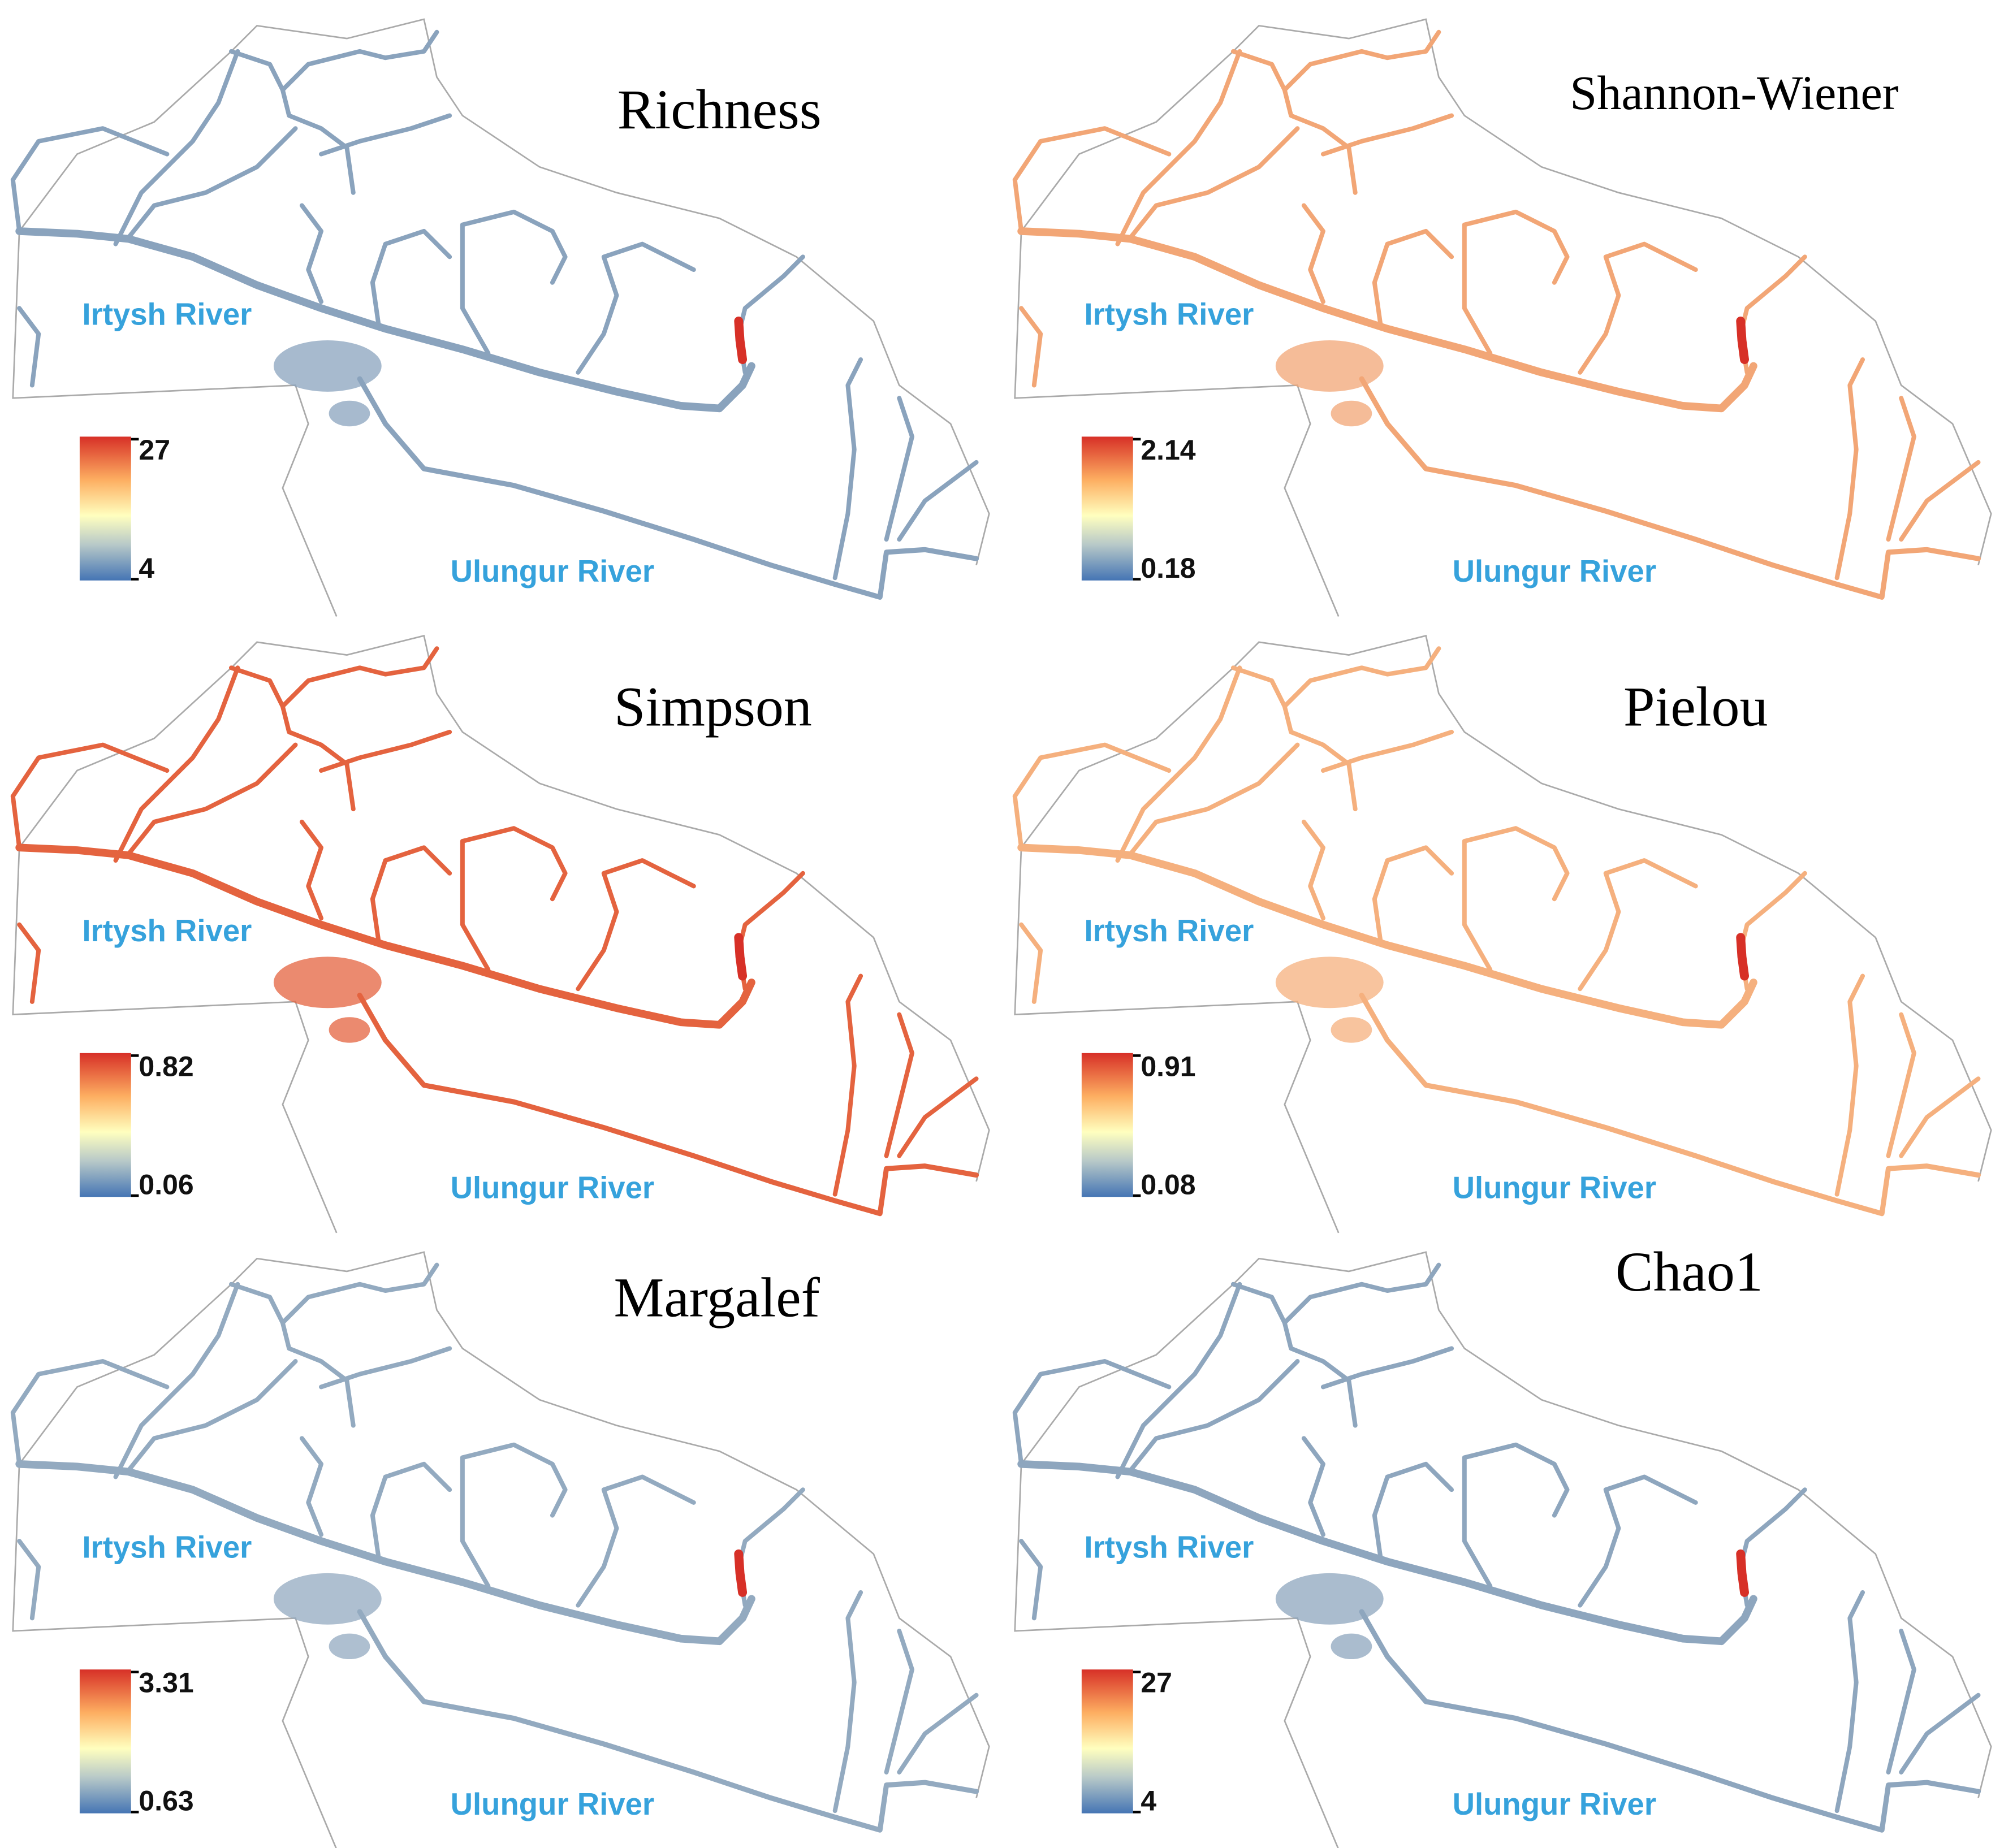 This screenshot has width=2004, height=1848. Describe the element at coordinates (1168, 450) in the screenshot. I see `legend-max: 2.14` at that location.